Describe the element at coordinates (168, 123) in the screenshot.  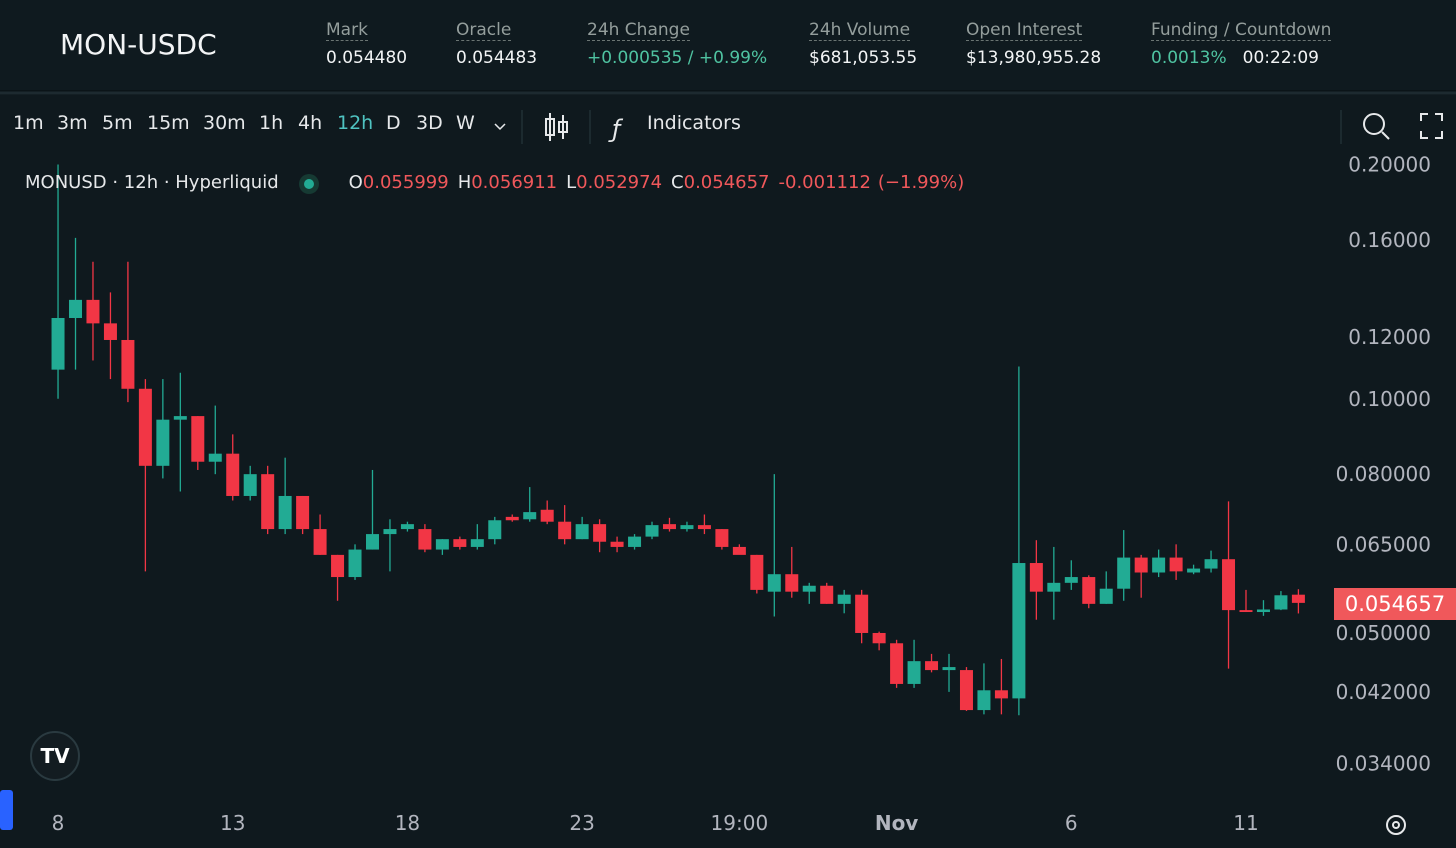
I see `interval-button: 15m` at that location.